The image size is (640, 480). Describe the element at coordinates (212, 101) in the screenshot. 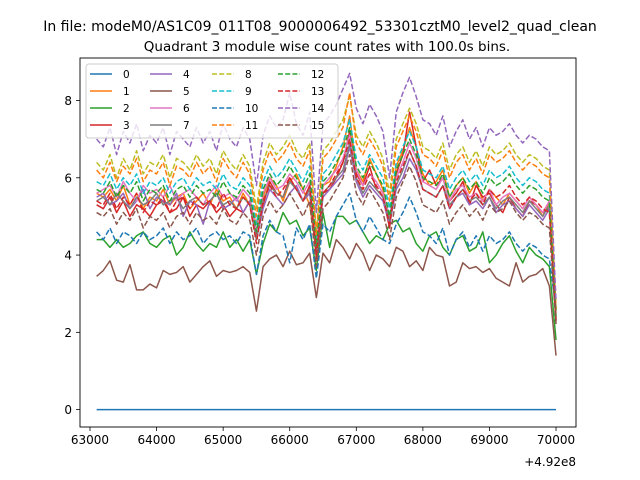

I see `legend-box` at that location.